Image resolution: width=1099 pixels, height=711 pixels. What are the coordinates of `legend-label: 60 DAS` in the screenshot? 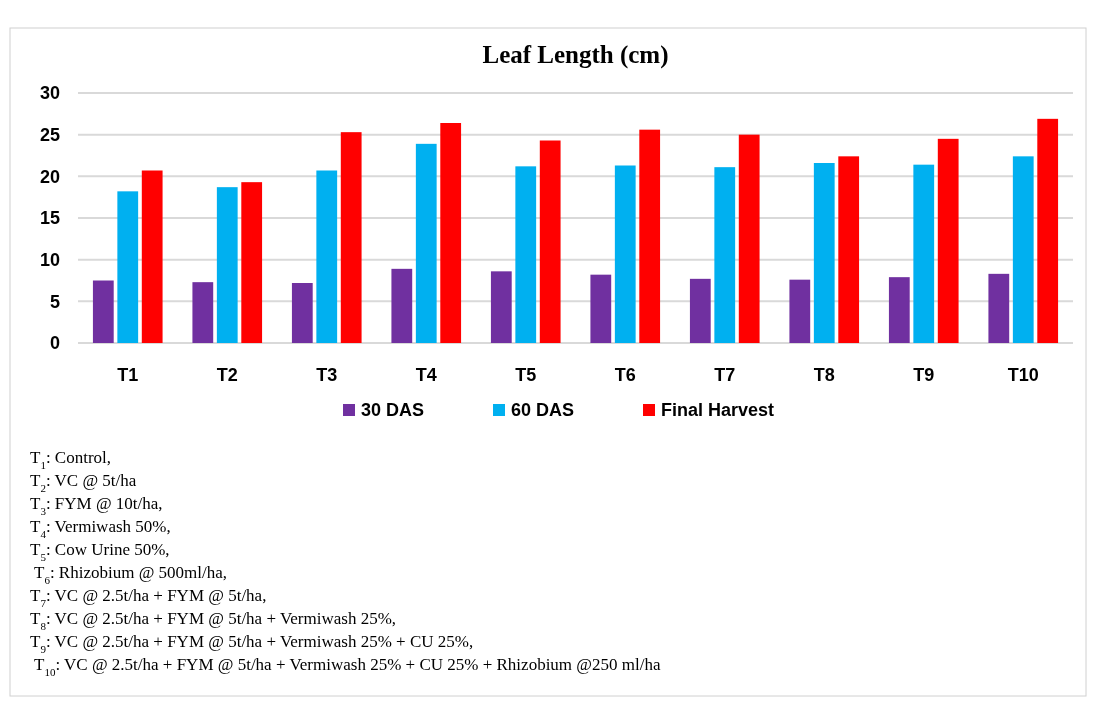 It's located at (543, 410).